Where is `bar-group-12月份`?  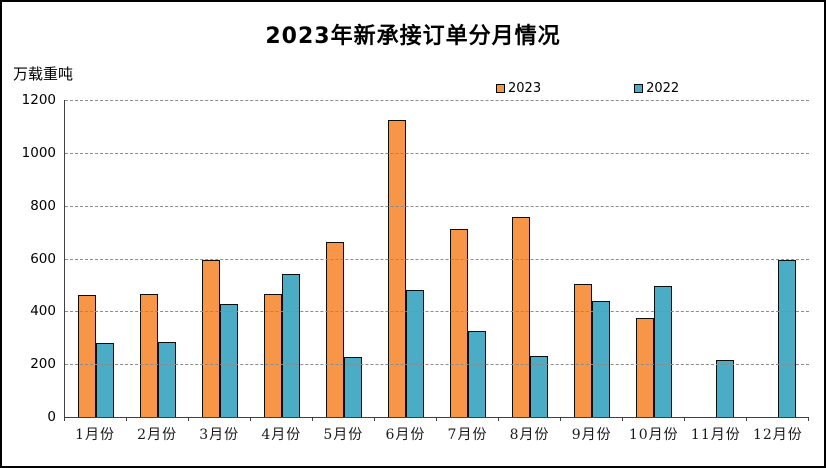 bar-group-12月份 is located at coordinates (778, 258).